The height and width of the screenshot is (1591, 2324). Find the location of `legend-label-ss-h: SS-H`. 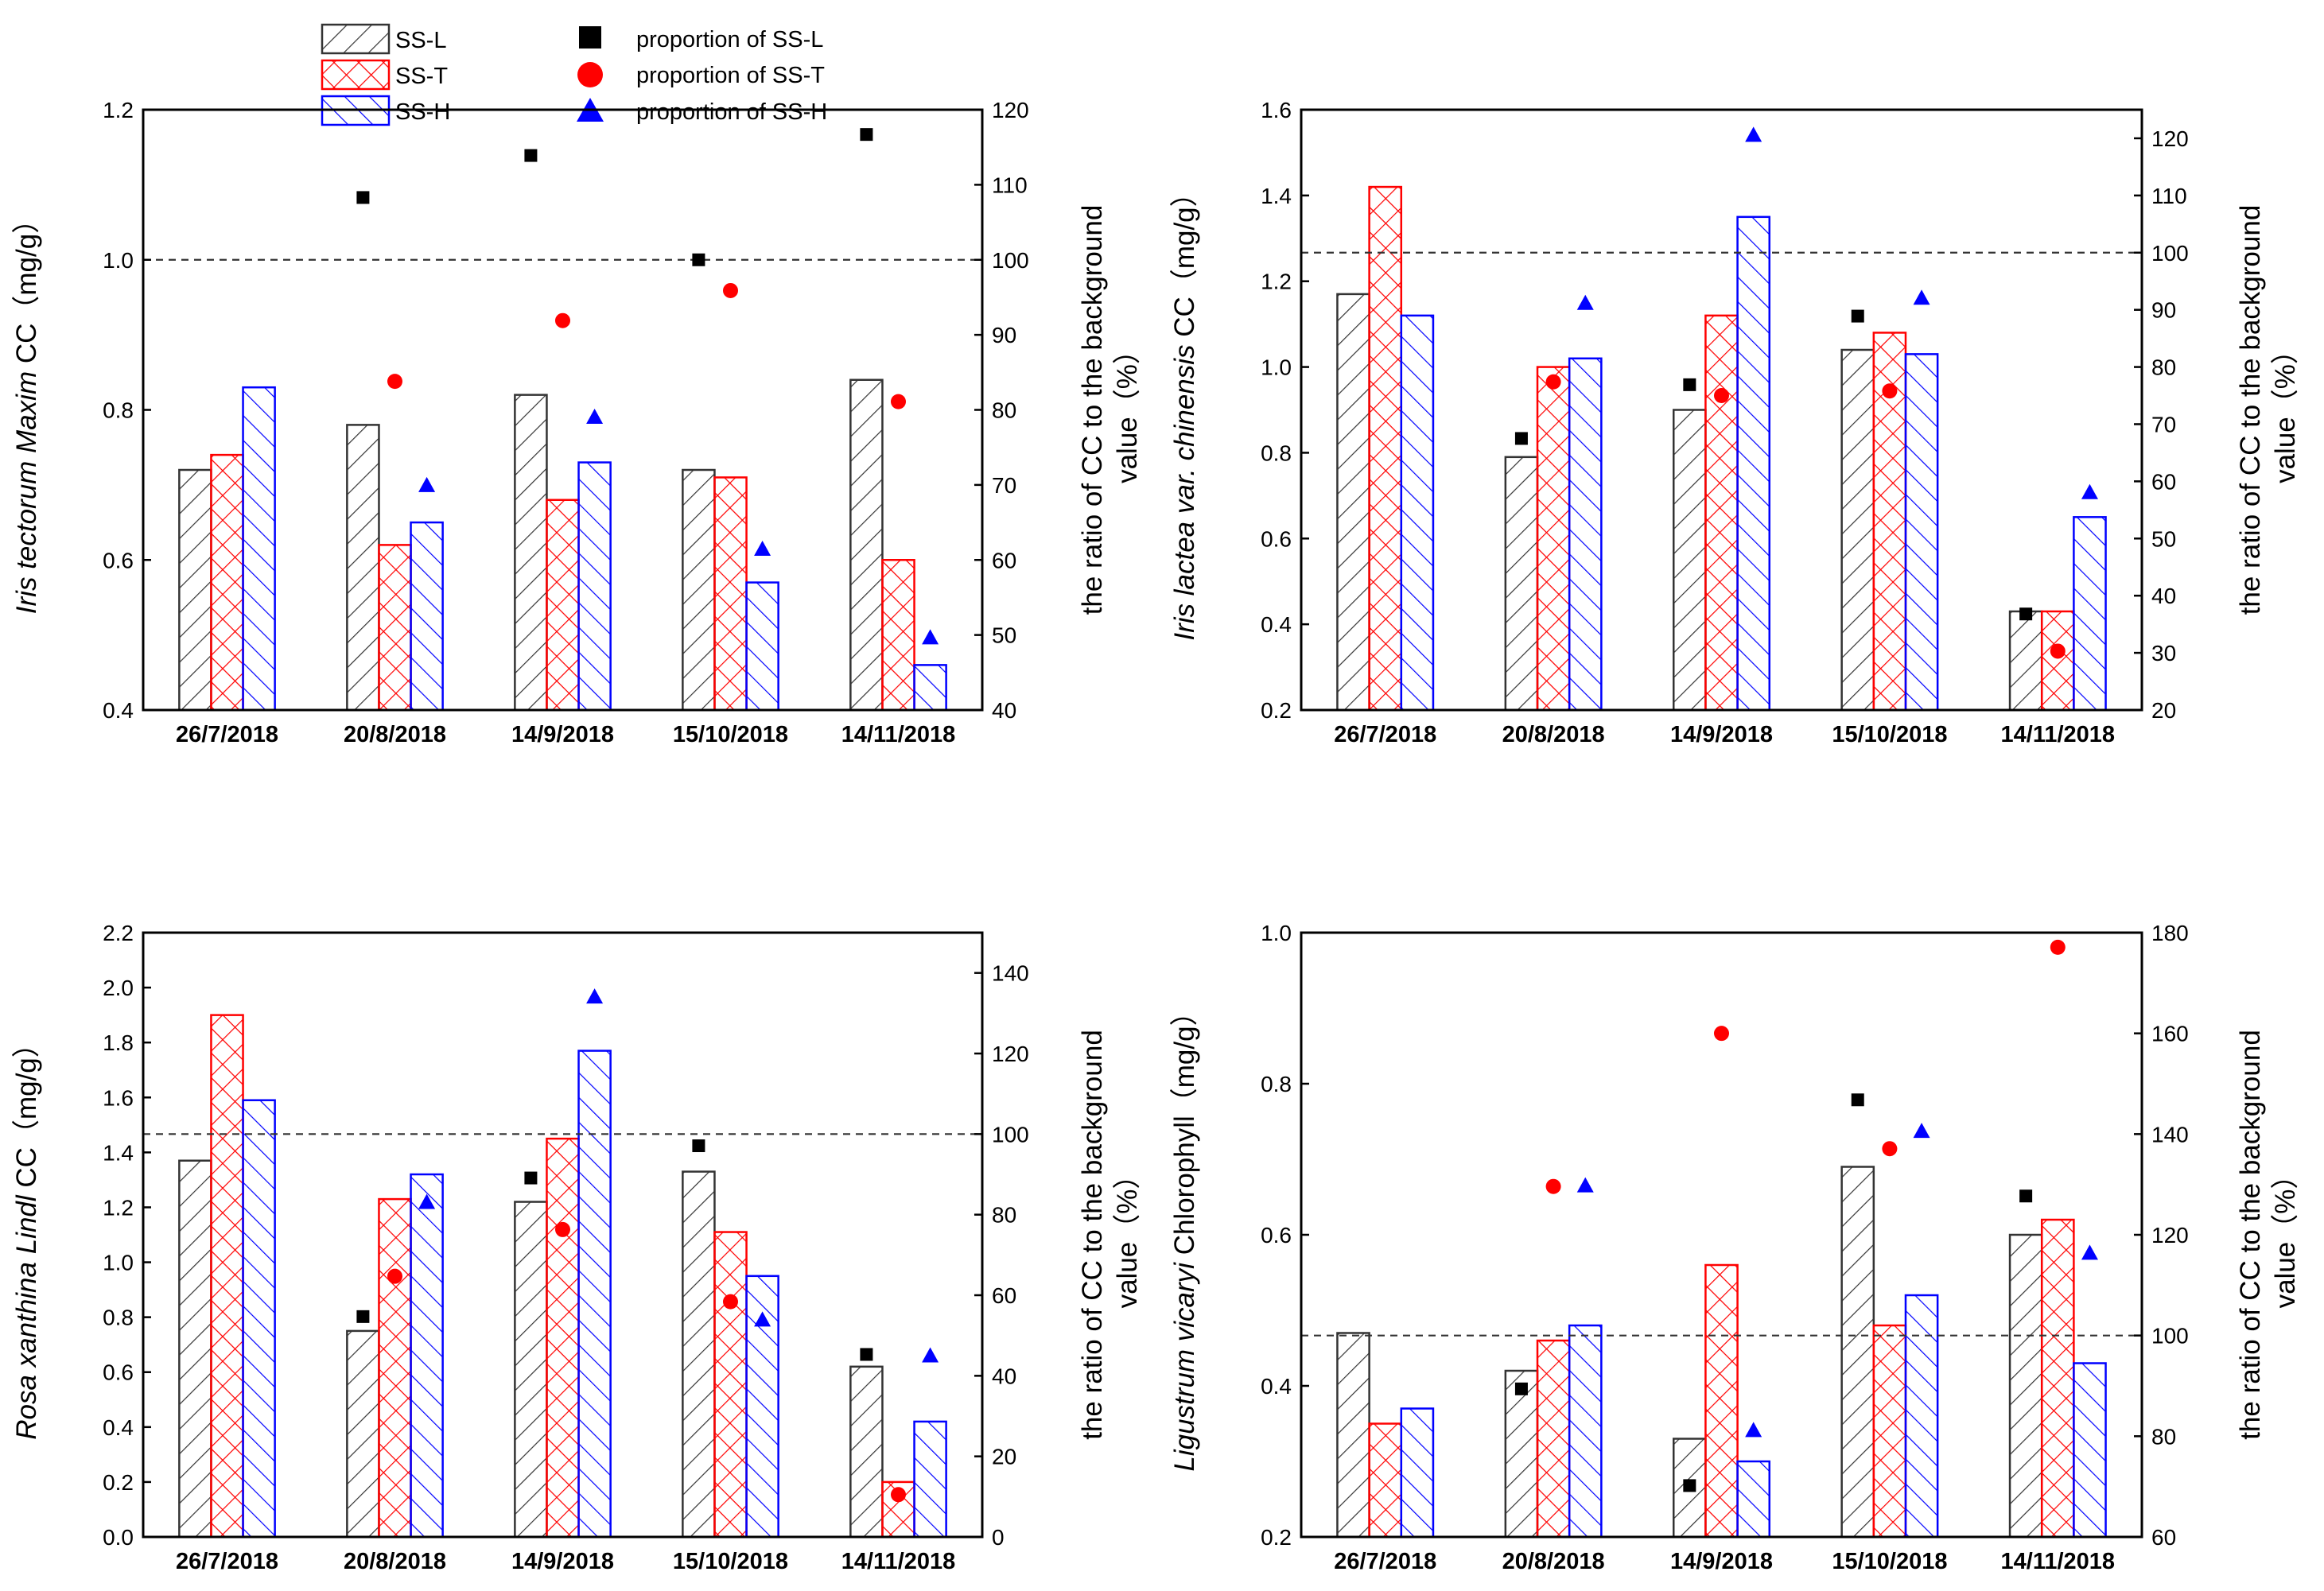

legend-label-ss-h: SS-H is located at coordinates (422, 112).